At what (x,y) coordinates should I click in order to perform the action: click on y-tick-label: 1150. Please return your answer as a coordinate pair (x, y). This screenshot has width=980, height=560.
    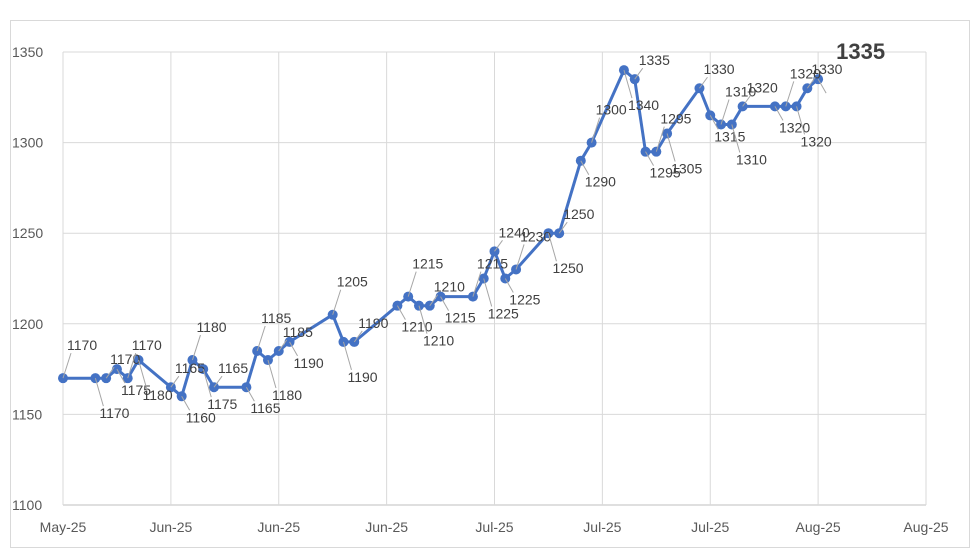
    Looking at the image, I should click on (27, 414).